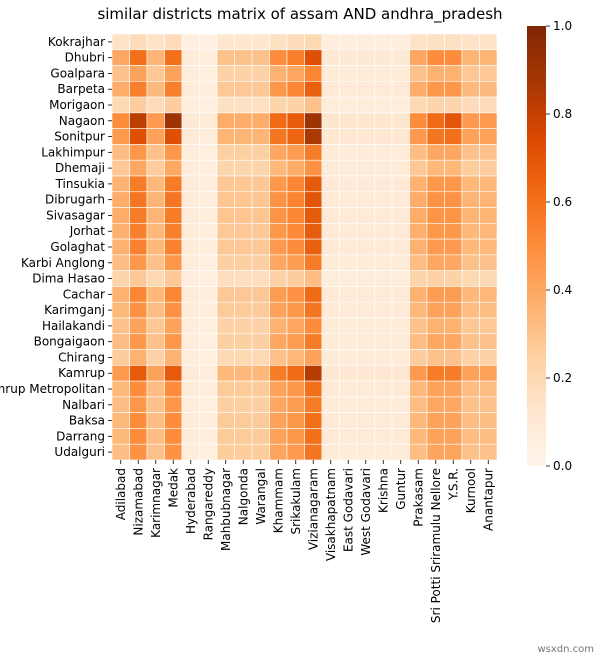 The image size is (600, 659). Describe the element at coordinates (73, 152) in the screenshot. I see `row-label: Lakhimpur` at that location.